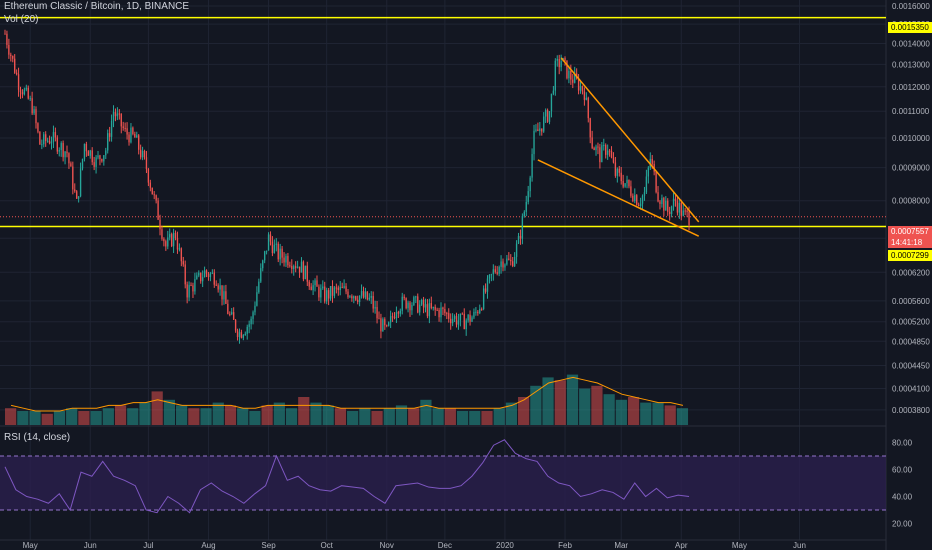 The height and width of the screenshot is (550, 932). I want to click on rsi-tick-label: 80.00, so click(902, 443).